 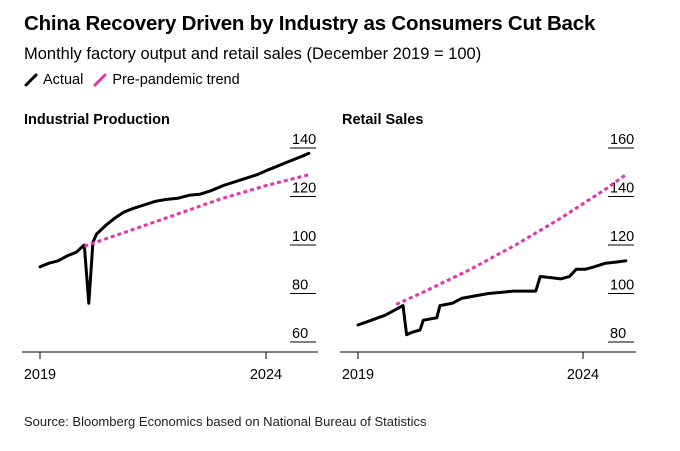 I want to click on panel-title-industrial-production: Industrial Production, so click(x=97, y=120).